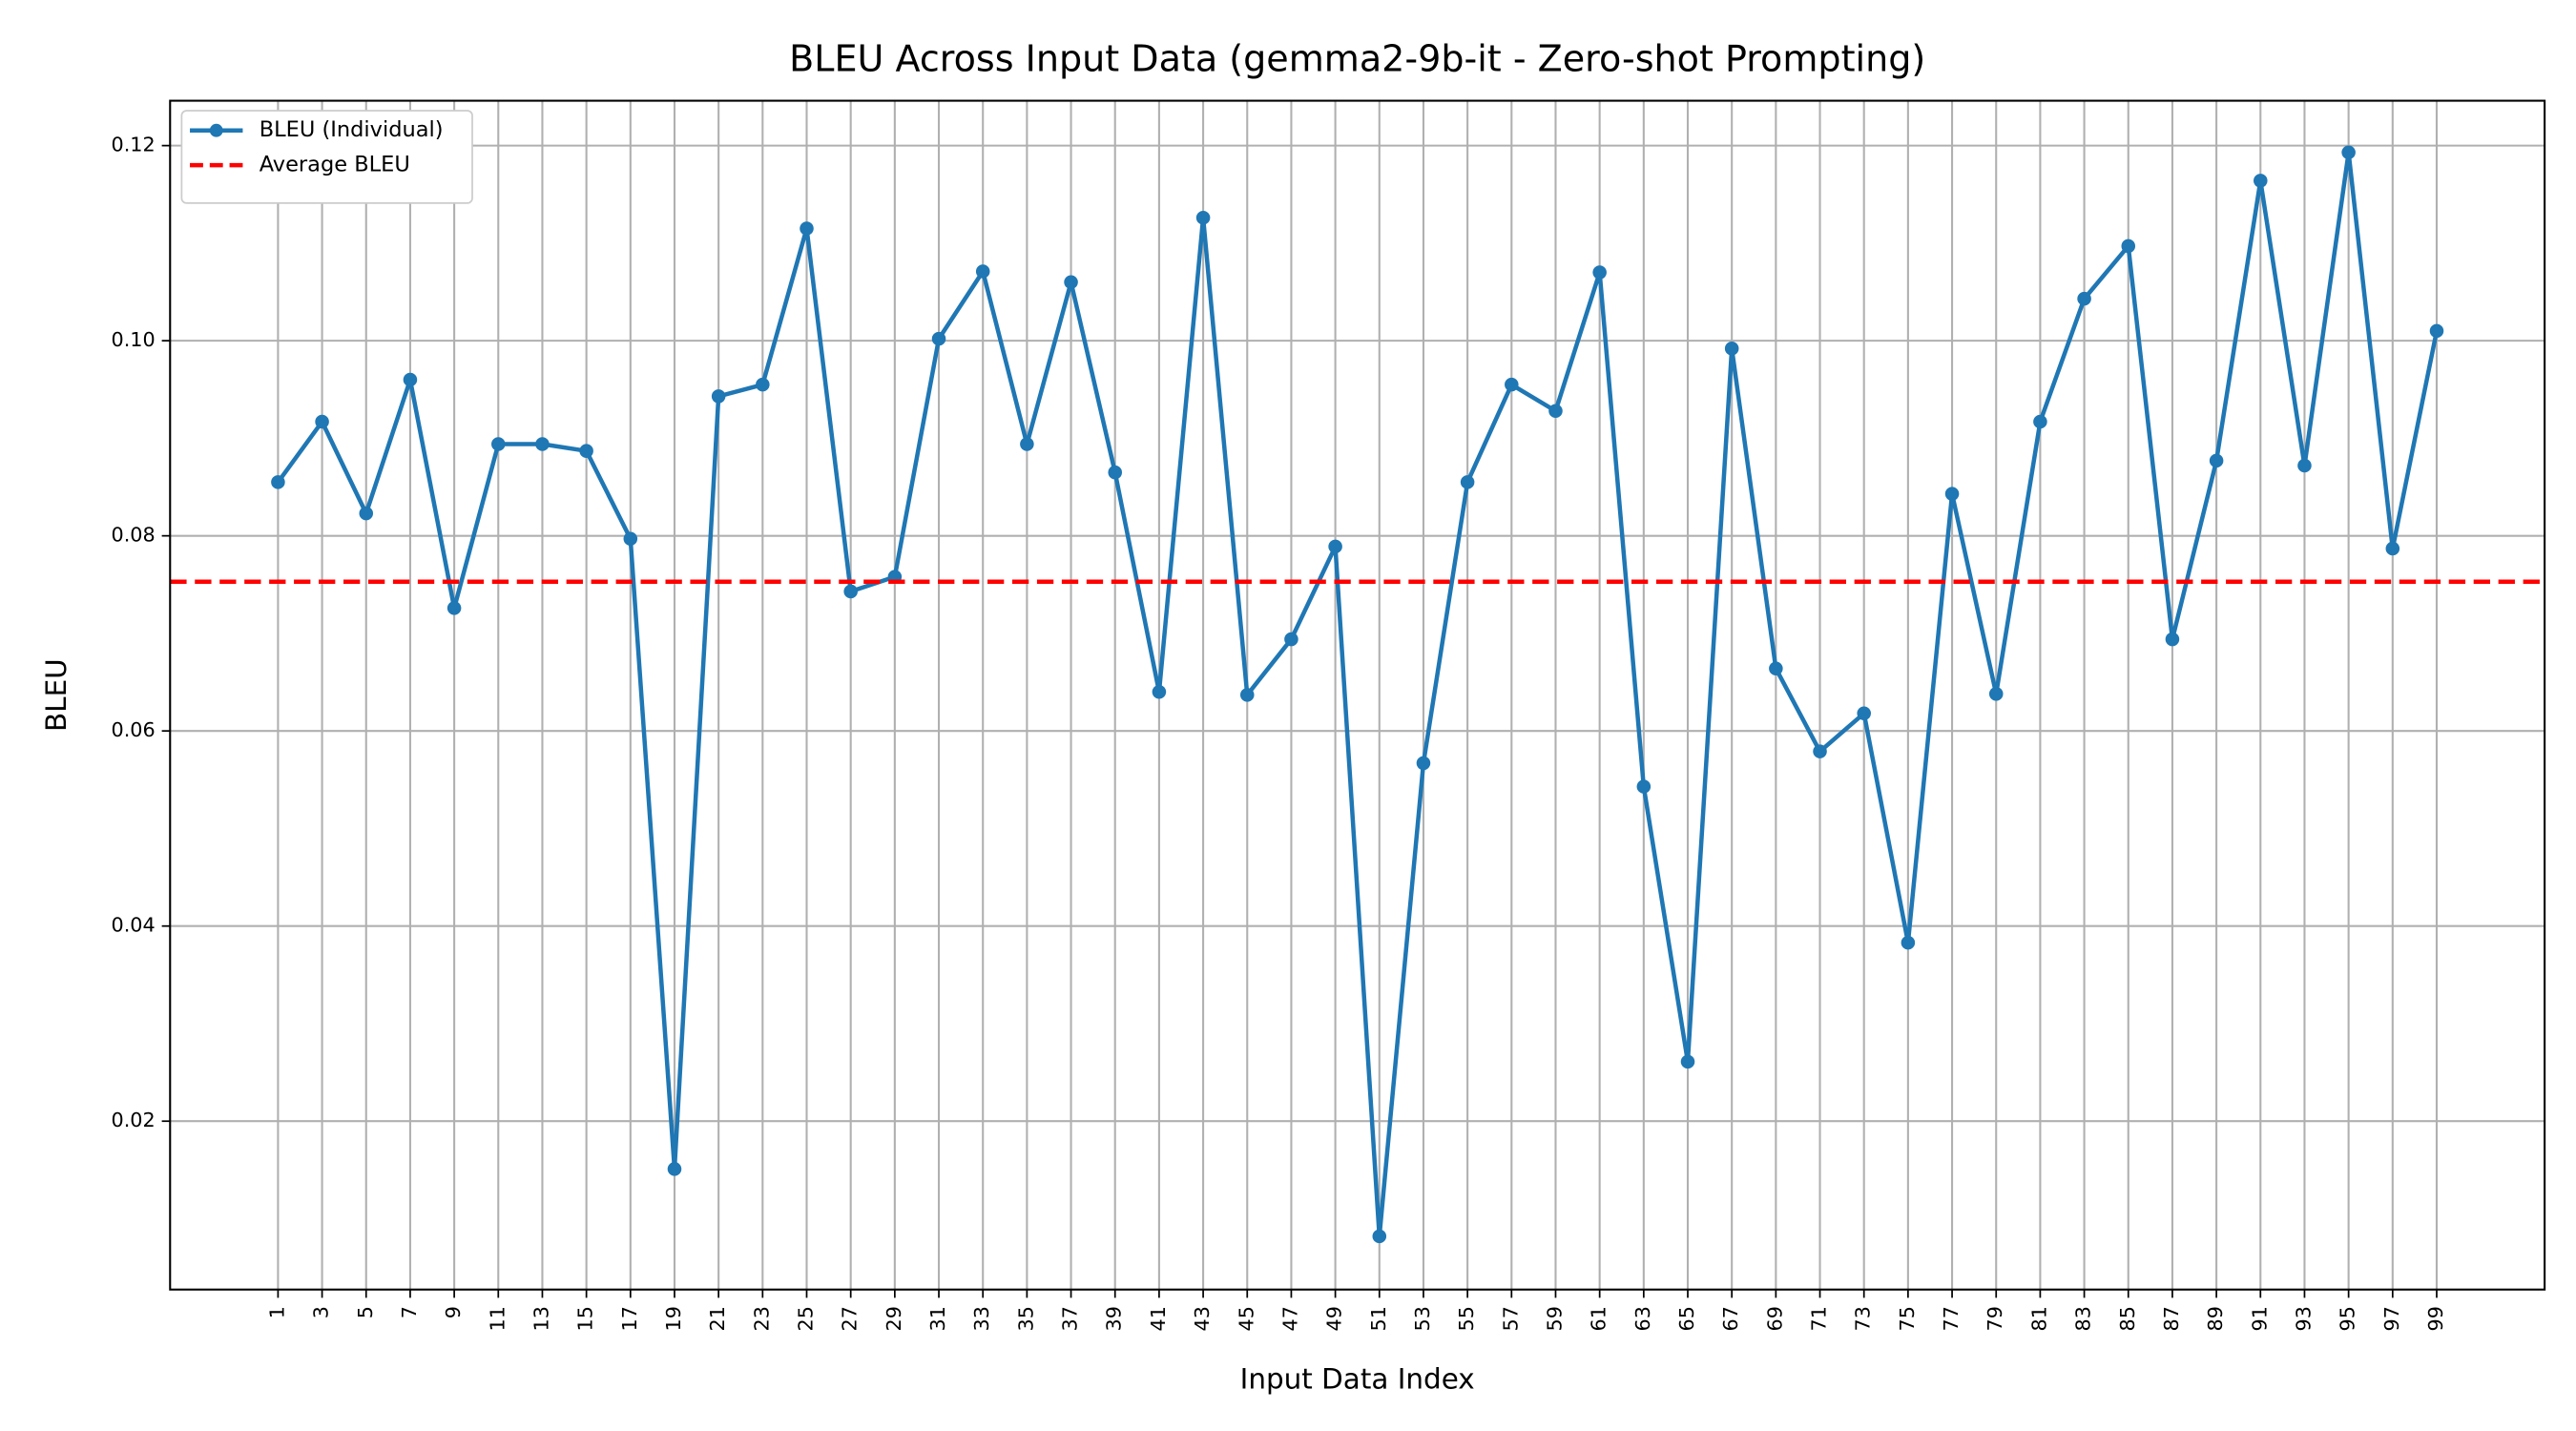 The width and height of the screenshot is (2576, 1431). What do you see at coordinates (850, 1318) in the screenshot?
I see `x-tick-label: 27` at bounding box center [850, 1318].